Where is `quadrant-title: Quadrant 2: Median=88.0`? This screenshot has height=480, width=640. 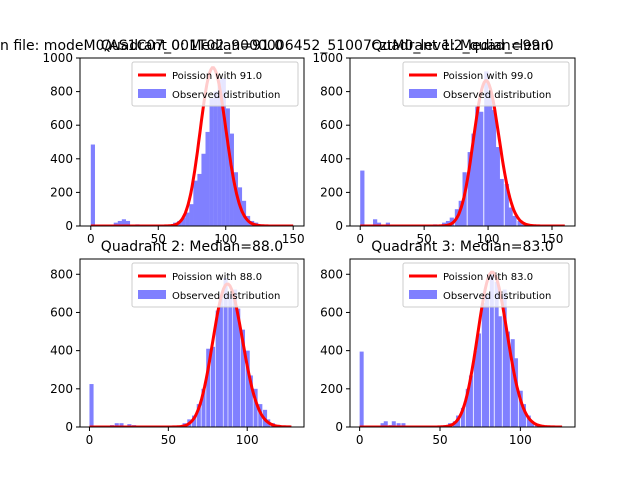 quadrant-title: Quadrant 2: Median=88.0 is located at coordinates (192, 247).